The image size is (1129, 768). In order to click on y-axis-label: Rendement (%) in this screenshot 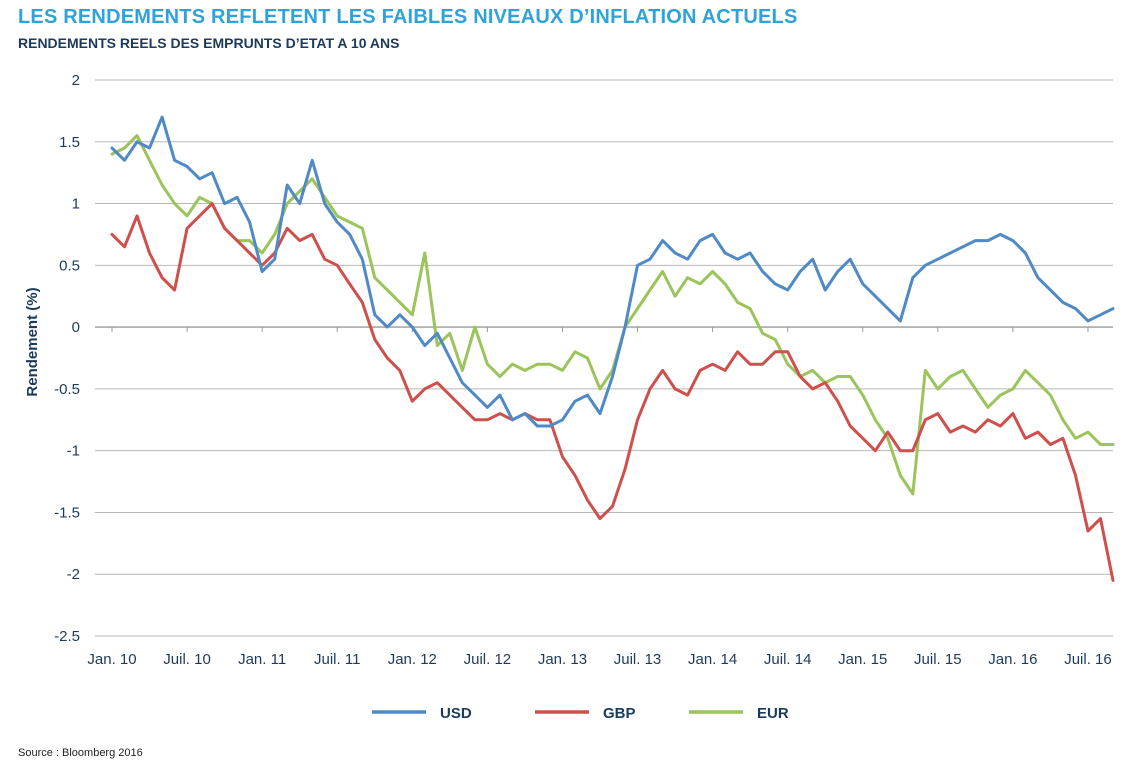, I will do `click(32, 341)`.